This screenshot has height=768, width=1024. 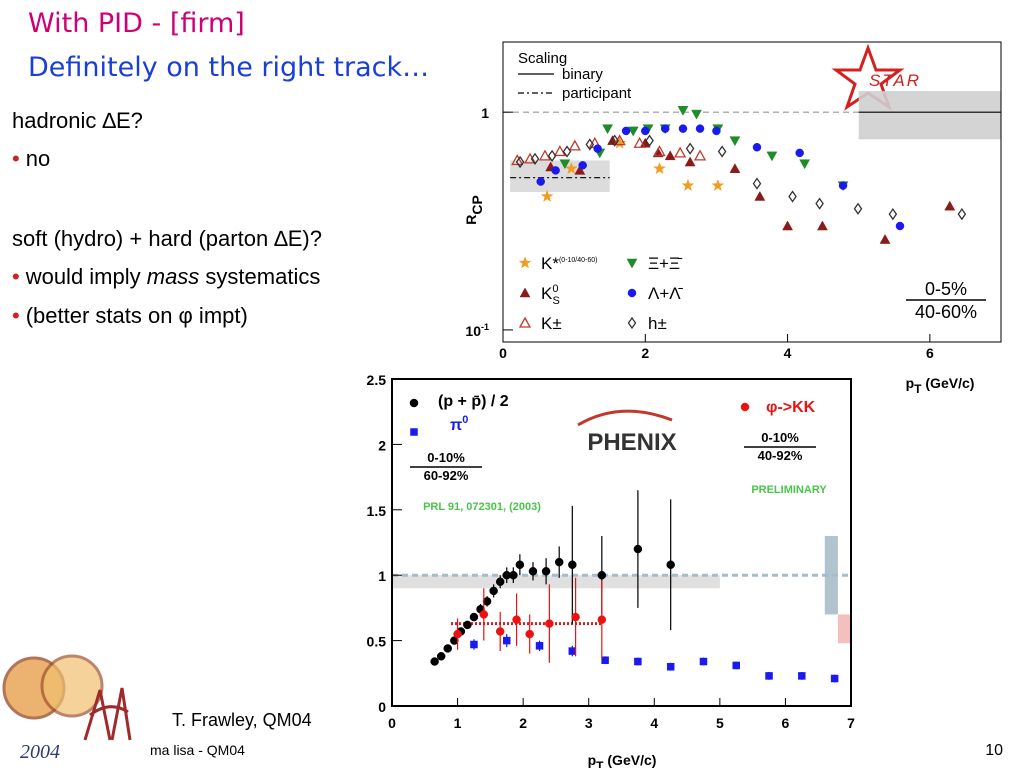 What do you see at coordinates (589, 723) in the screenshot?
I see `x-tick-label: 3` at bounding box center [589, 723].